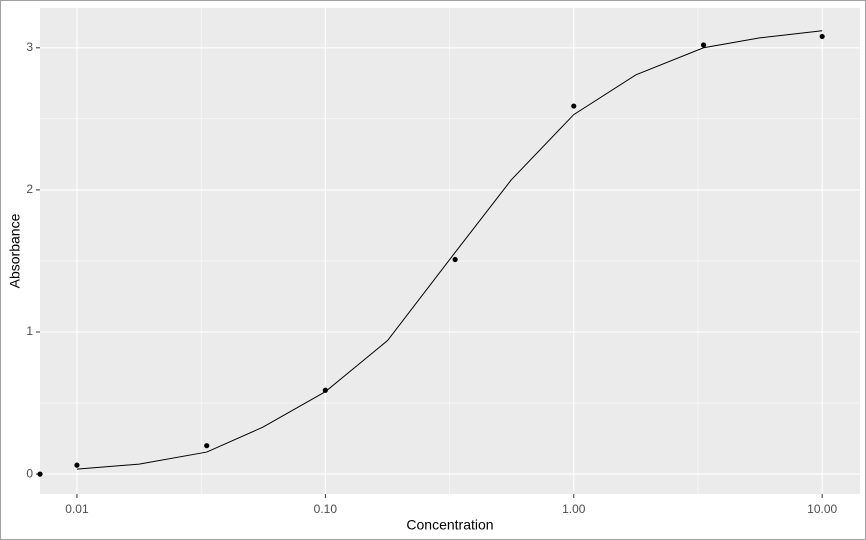 This screenshot has width=866, height=540. What do you see at coordinates (15, 250) in the screenshot?
I see `y-axis-title: Absorbance` at bounding box center [15, 250].